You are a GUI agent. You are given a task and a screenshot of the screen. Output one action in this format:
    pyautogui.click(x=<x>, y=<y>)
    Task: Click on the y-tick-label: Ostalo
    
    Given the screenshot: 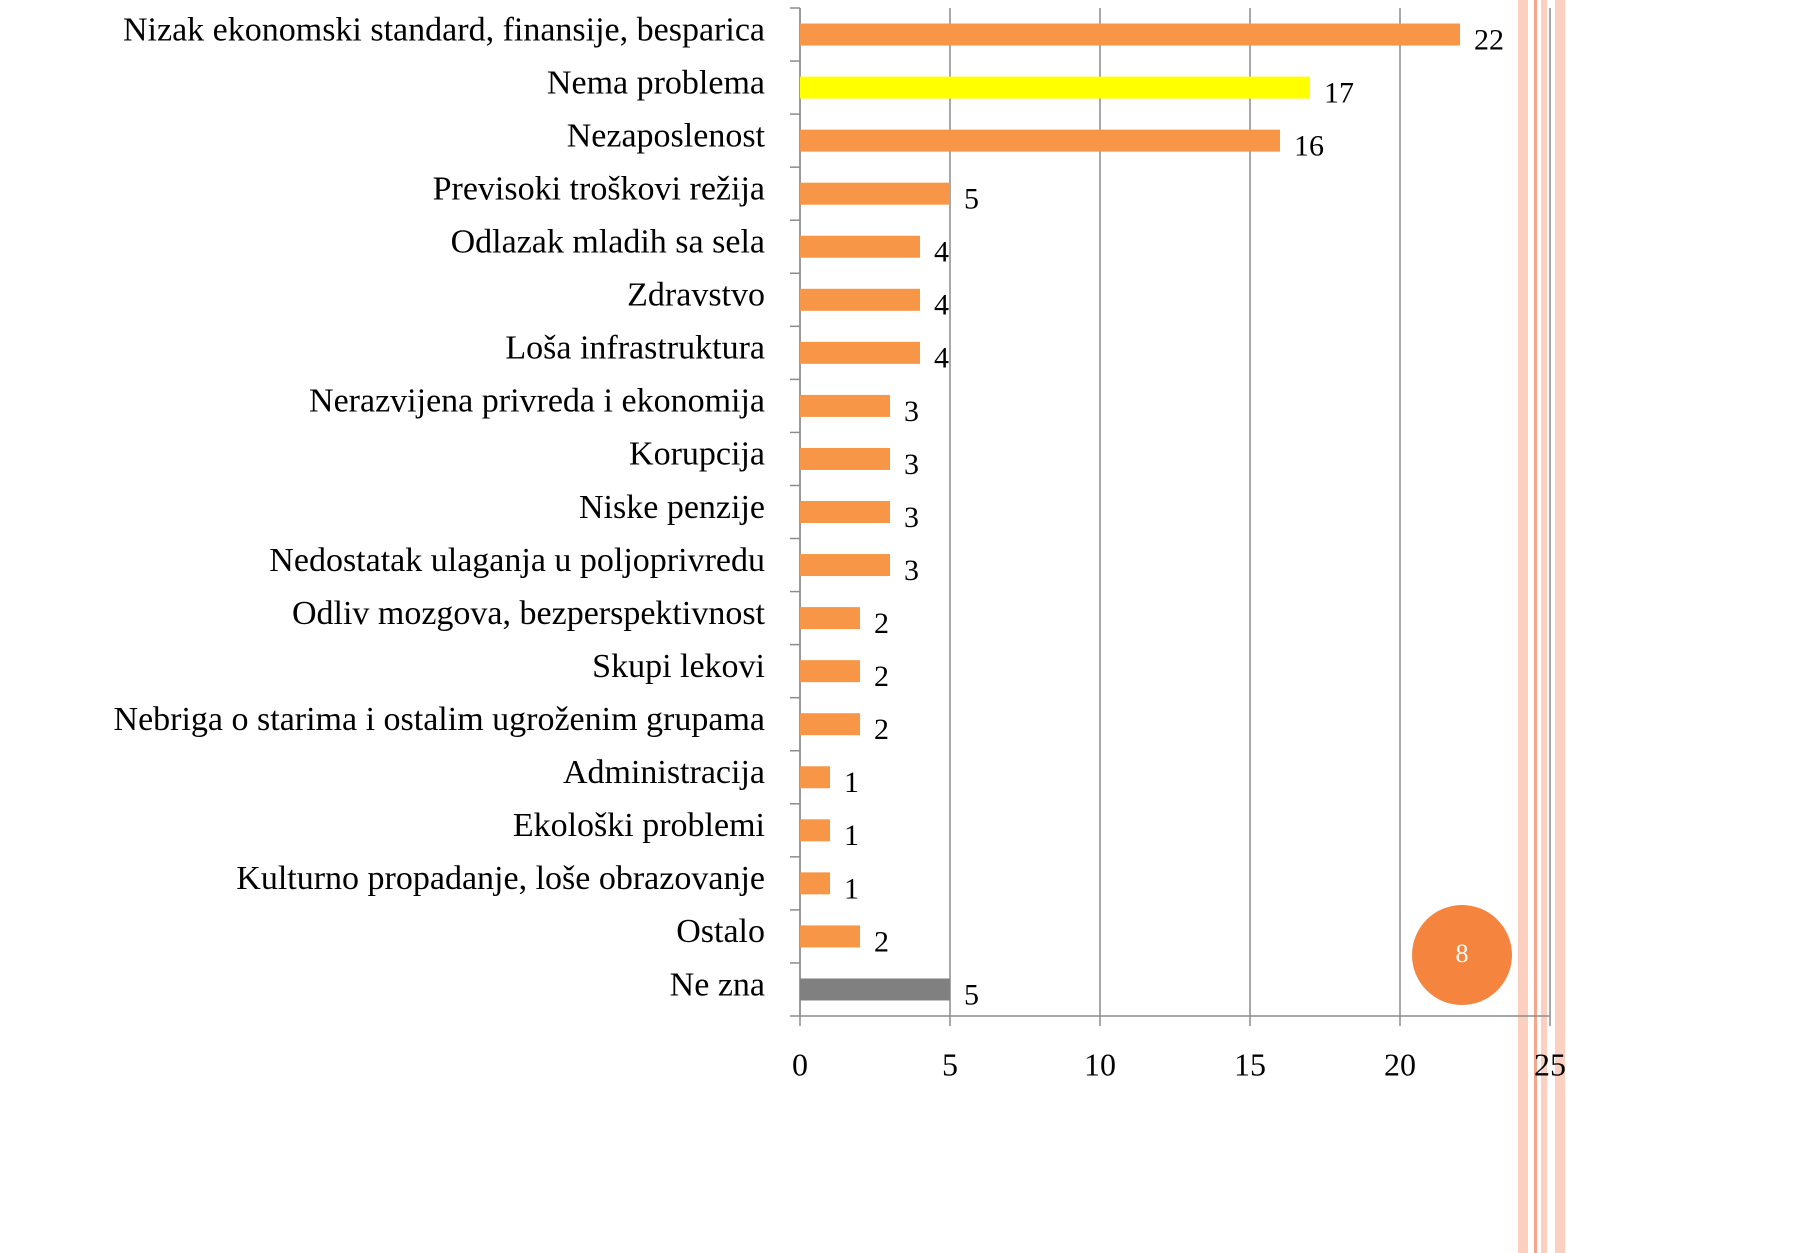 What is the action you would take?
    pyautogui.click(x=720, y=931)
    